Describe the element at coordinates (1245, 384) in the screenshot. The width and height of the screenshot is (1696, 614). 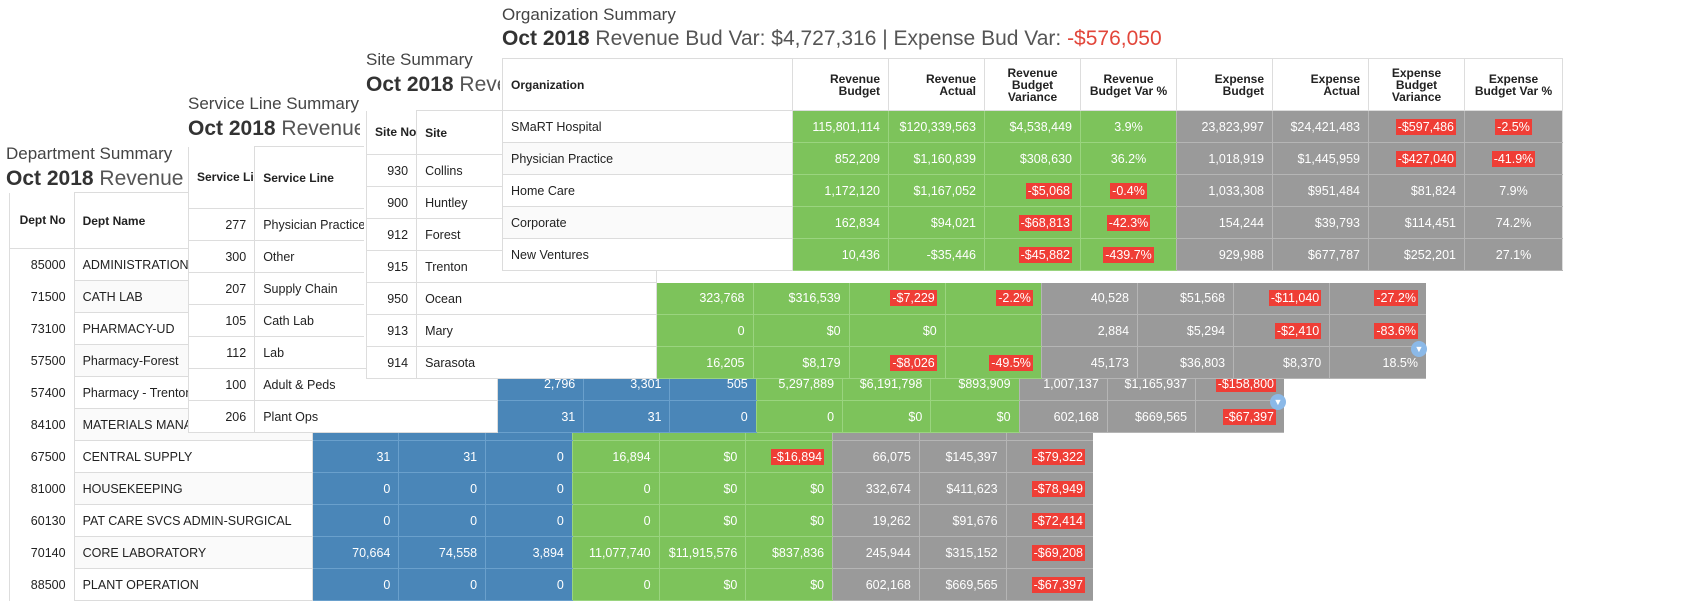
I see `negative-value-highlight: -$158,800` at that location.